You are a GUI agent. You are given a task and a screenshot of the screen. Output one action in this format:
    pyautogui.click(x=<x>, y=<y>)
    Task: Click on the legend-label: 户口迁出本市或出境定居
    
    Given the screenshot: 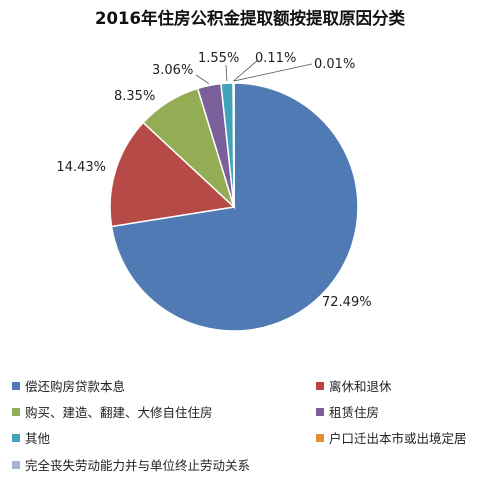 What is the action you would take?
    pyautogui.click(x=398, y=438)
    